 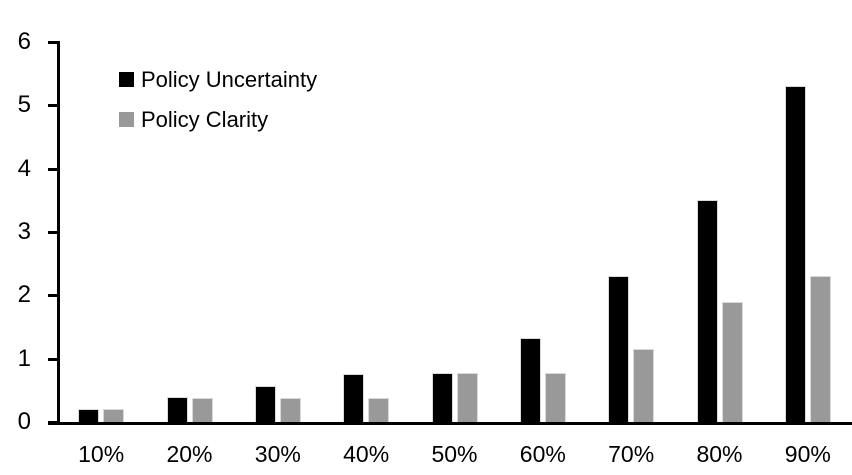 I want to click on x-axis-label-80%: 80%, so click(x=719, y=454).